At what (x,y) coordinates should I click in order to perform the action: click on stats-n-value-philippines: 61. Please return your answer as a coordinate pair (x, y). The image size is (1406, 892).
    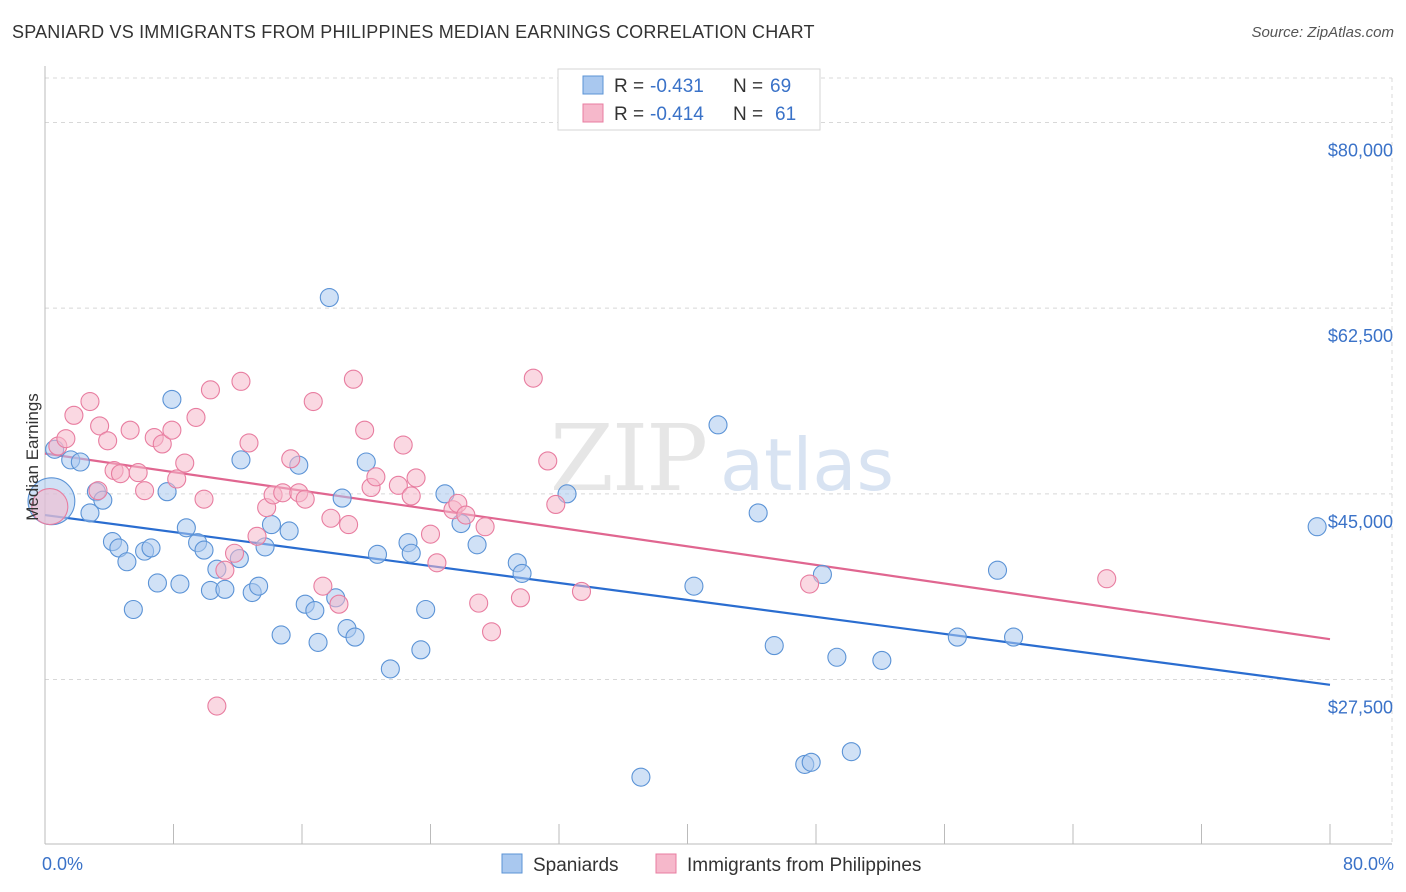
    Looking at the image, I should click on (785, 114).